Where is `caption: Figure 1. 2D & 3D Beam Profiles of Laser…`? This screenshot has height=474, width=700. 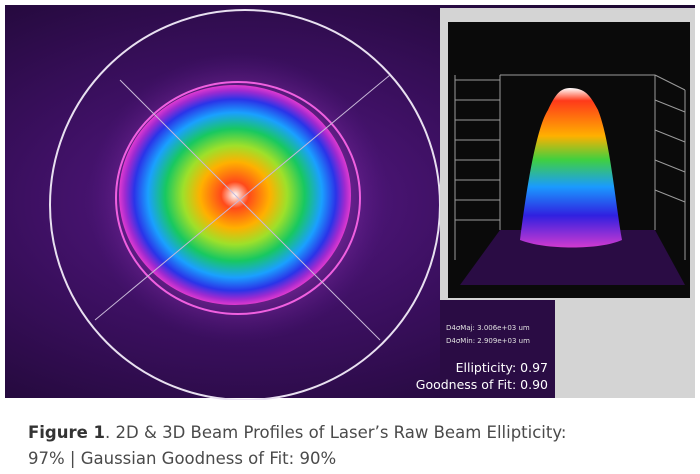
caption: Figure 1. 2D & 3D Beam Profiles of Laser… is located at coordinates (318, 446).